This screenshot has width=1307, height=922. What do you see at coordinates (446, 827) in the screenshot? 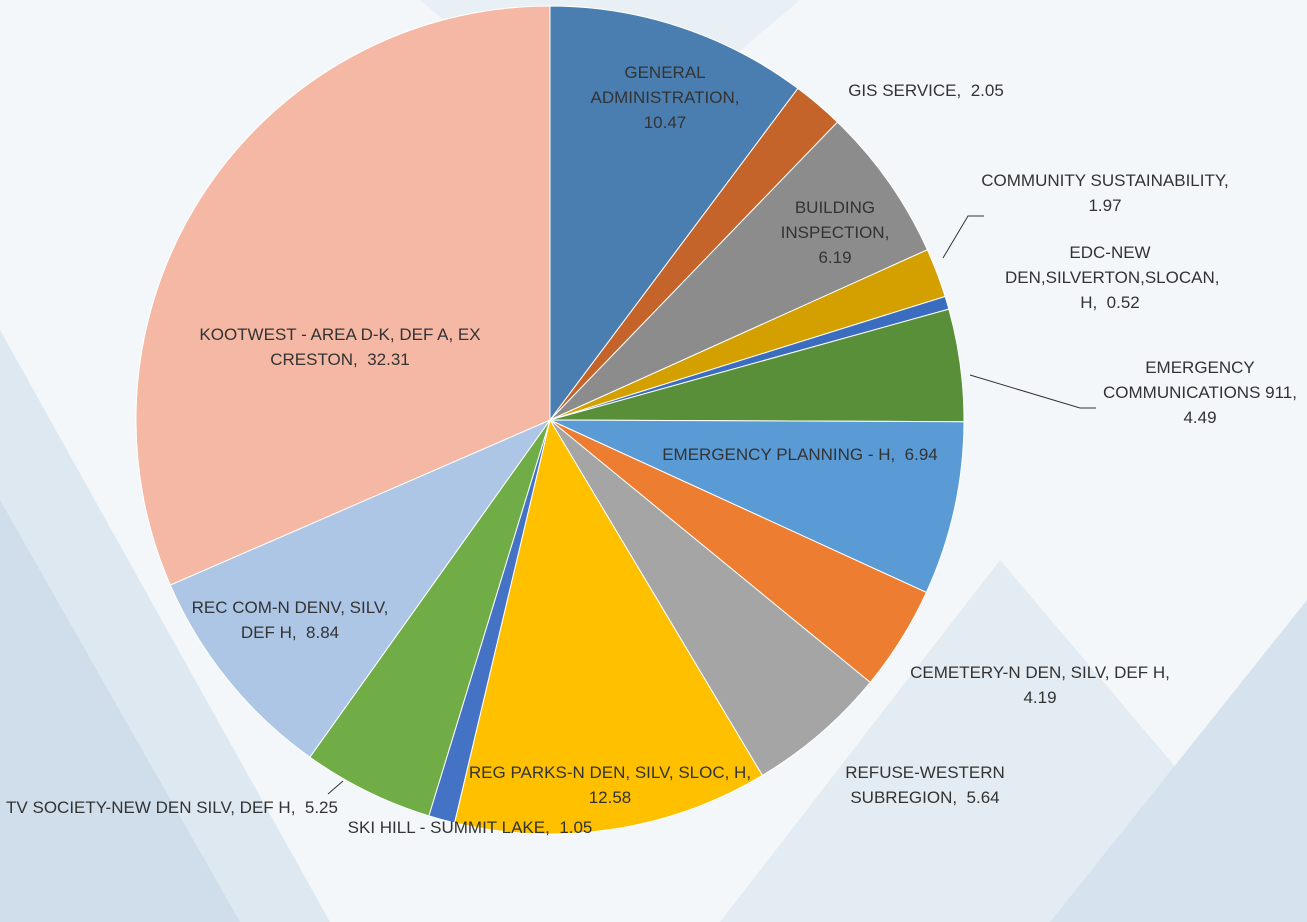
I see `label-category: SKI HILL - SUMMIT LAKE` at bounding box center [446, 827].